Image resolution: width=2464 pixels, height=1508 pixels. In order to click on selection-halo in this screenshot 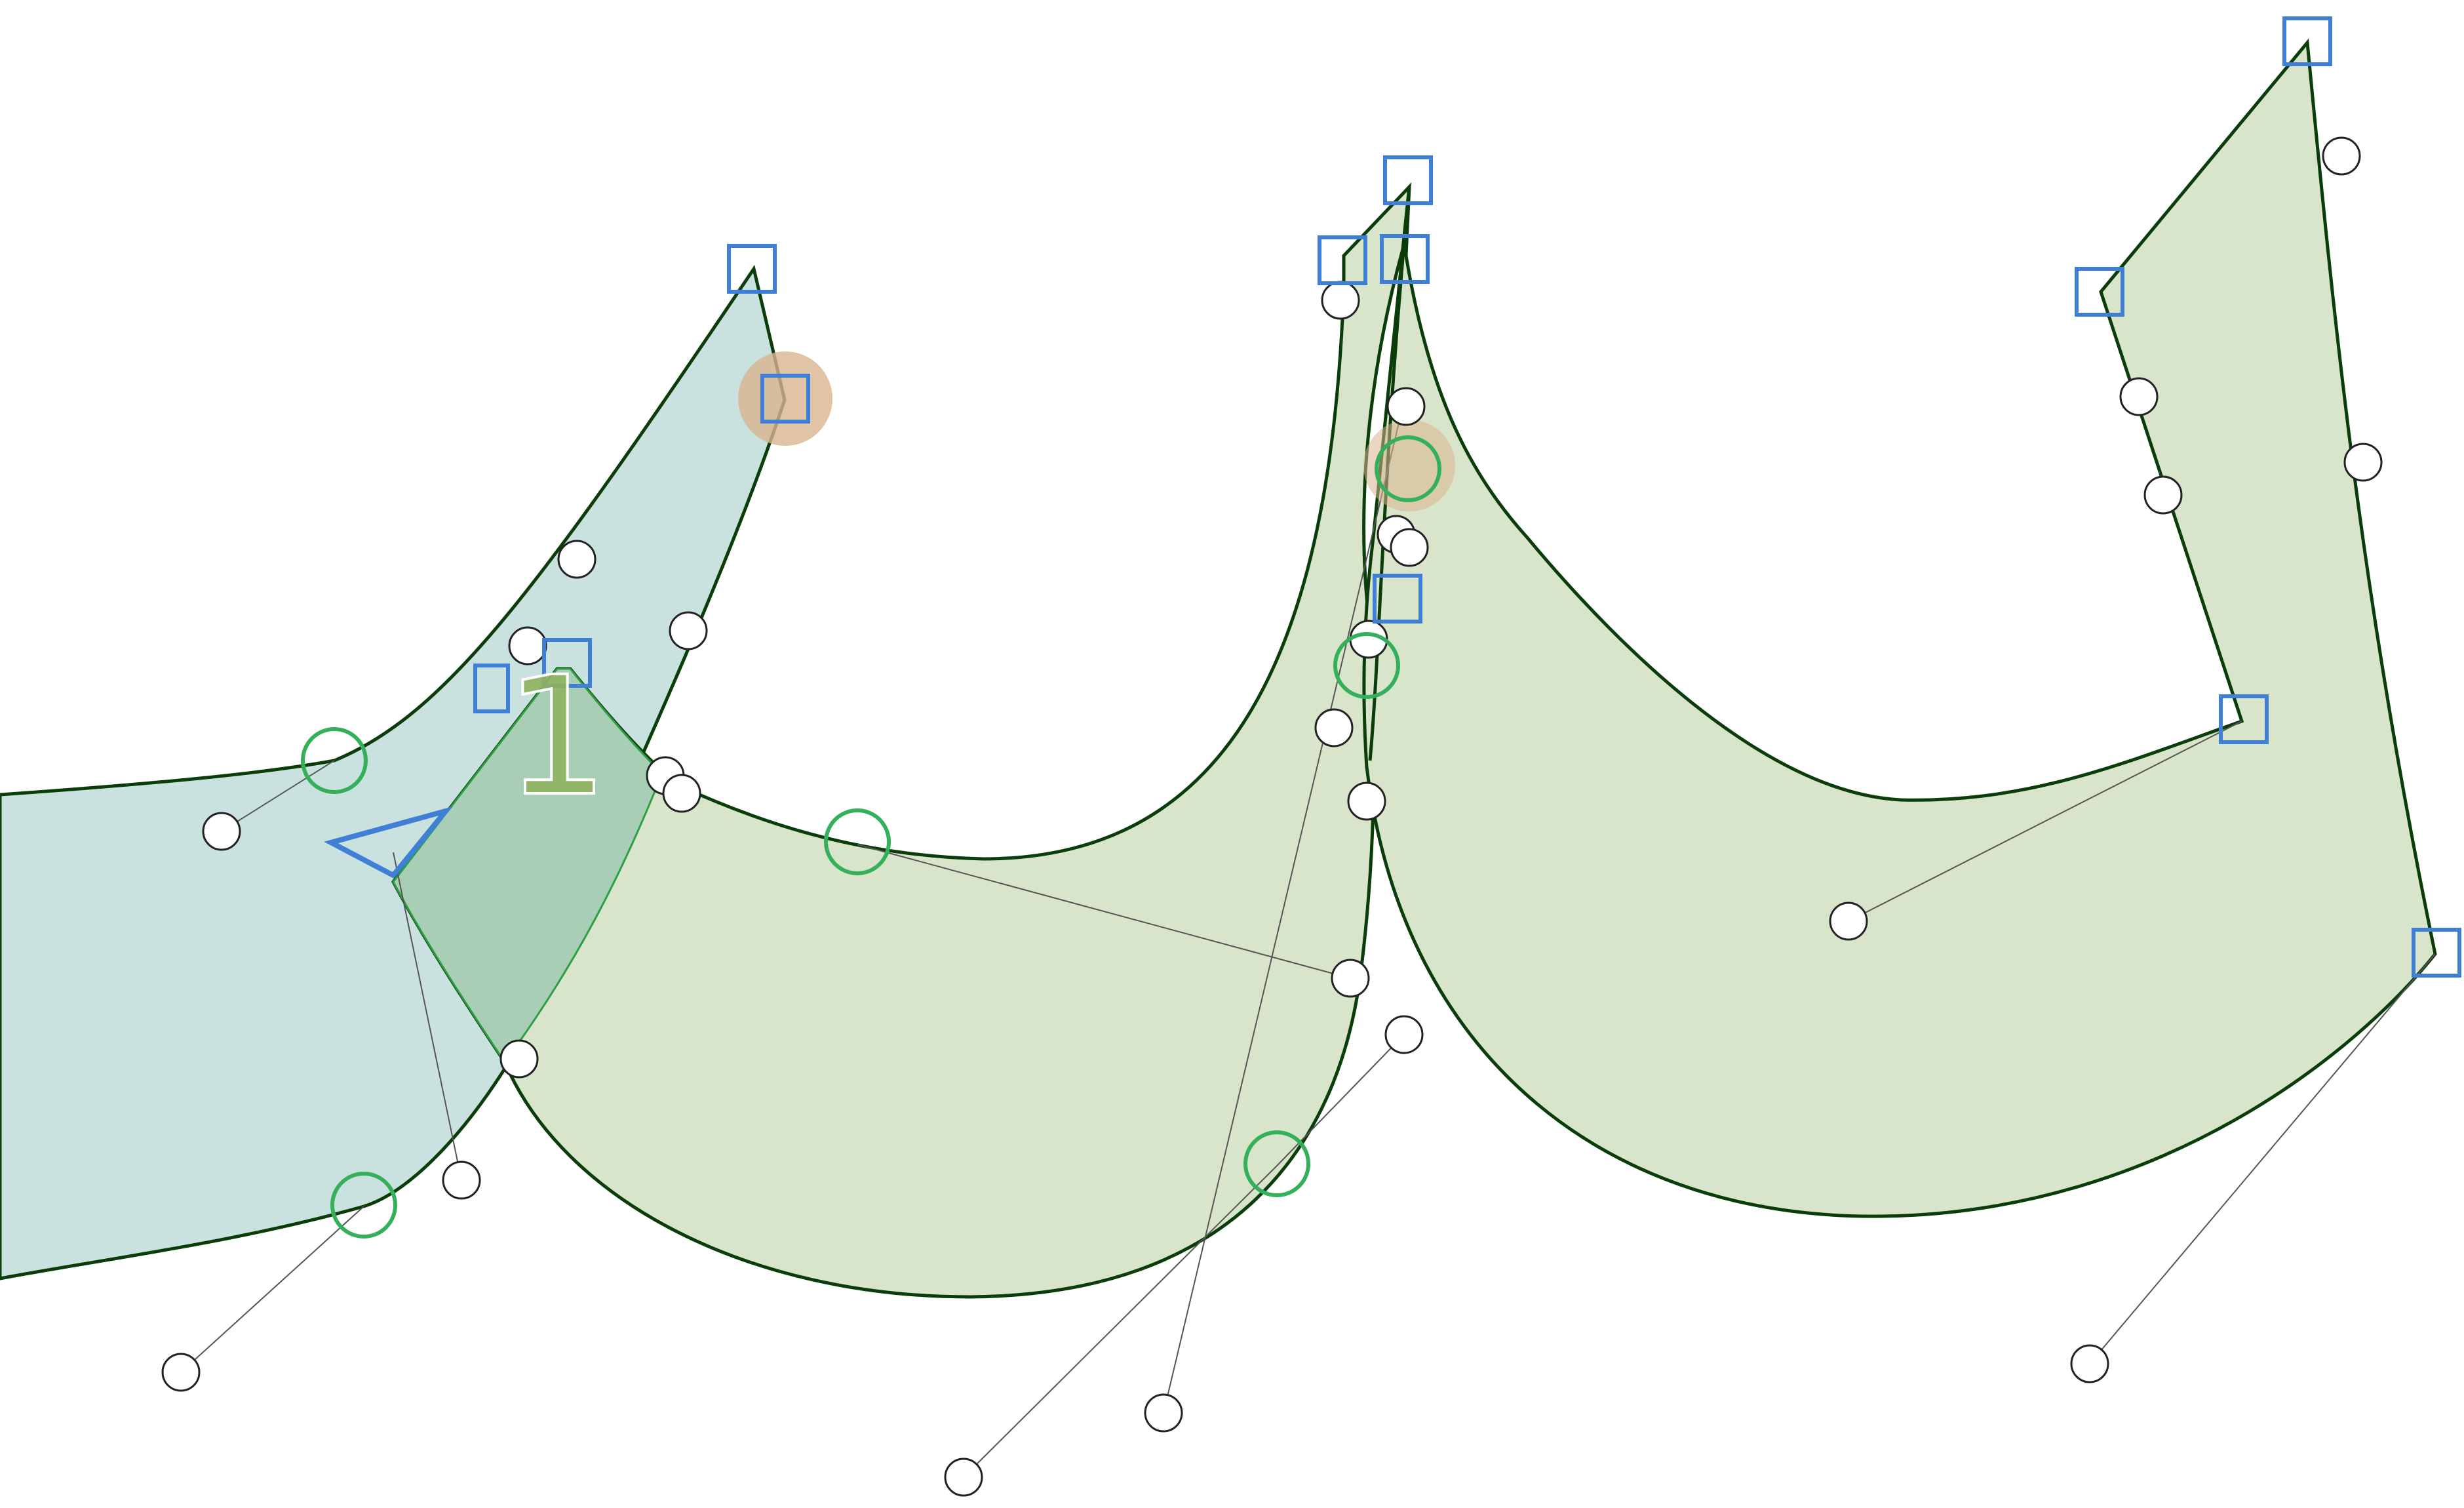, I will do `click(785, 398)`.